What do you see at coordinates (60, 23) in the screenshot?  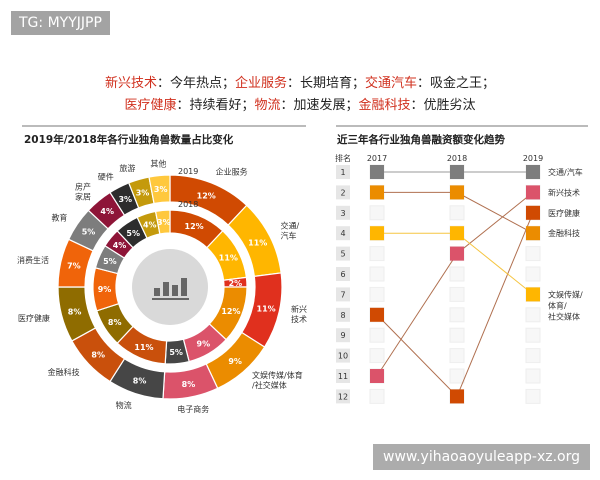 I see `watermark-top-left: TG: MYYJJPP` at bounding box center [60, 23].